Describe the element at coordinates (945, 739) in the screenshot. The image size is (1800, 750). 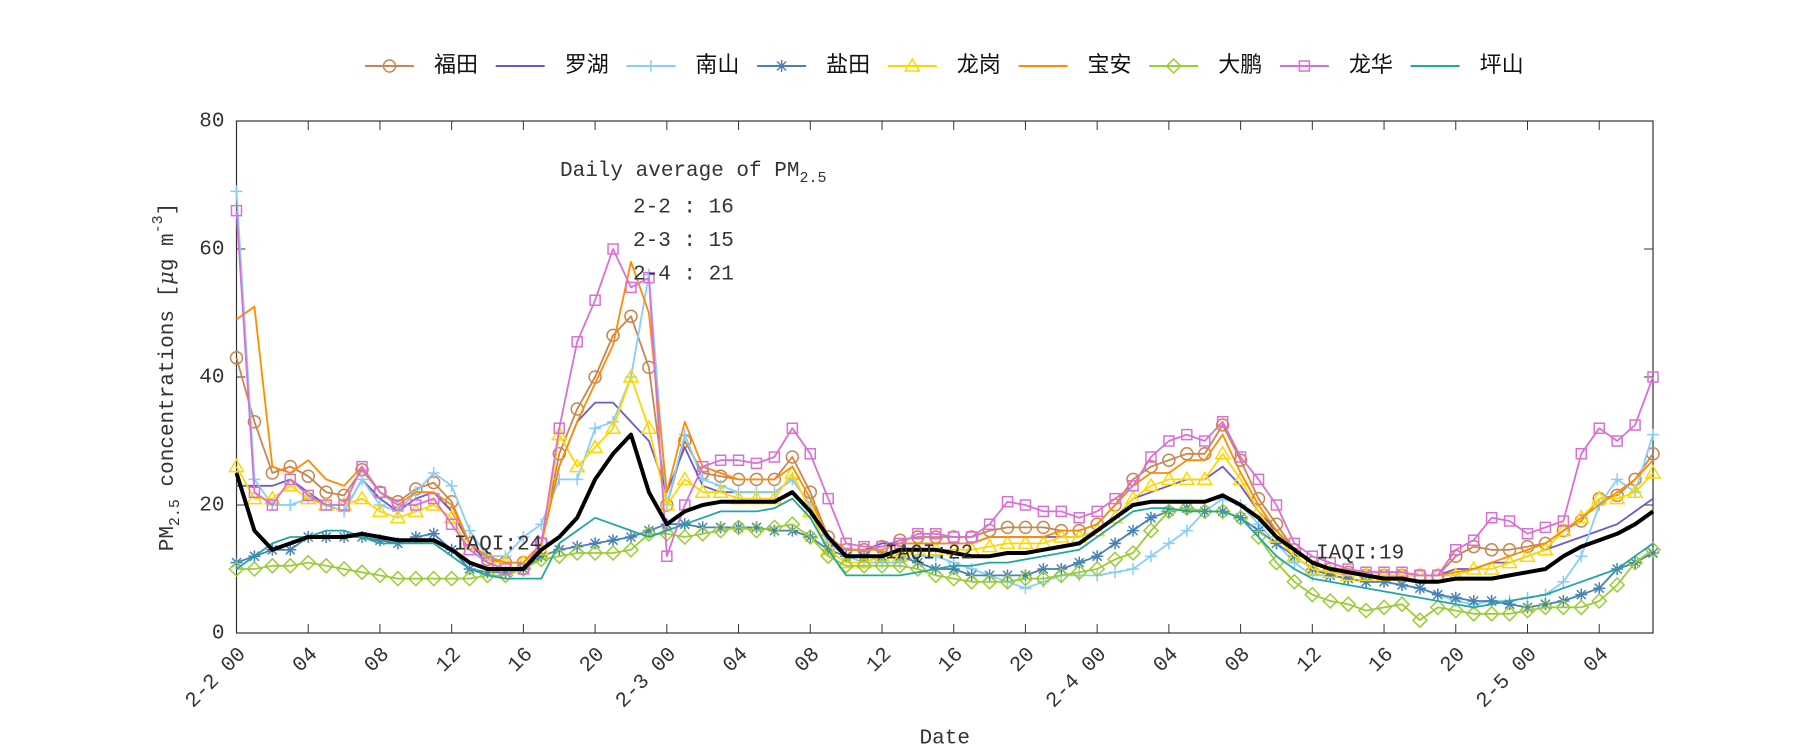
I see `x-axis-label: Date` at that location.